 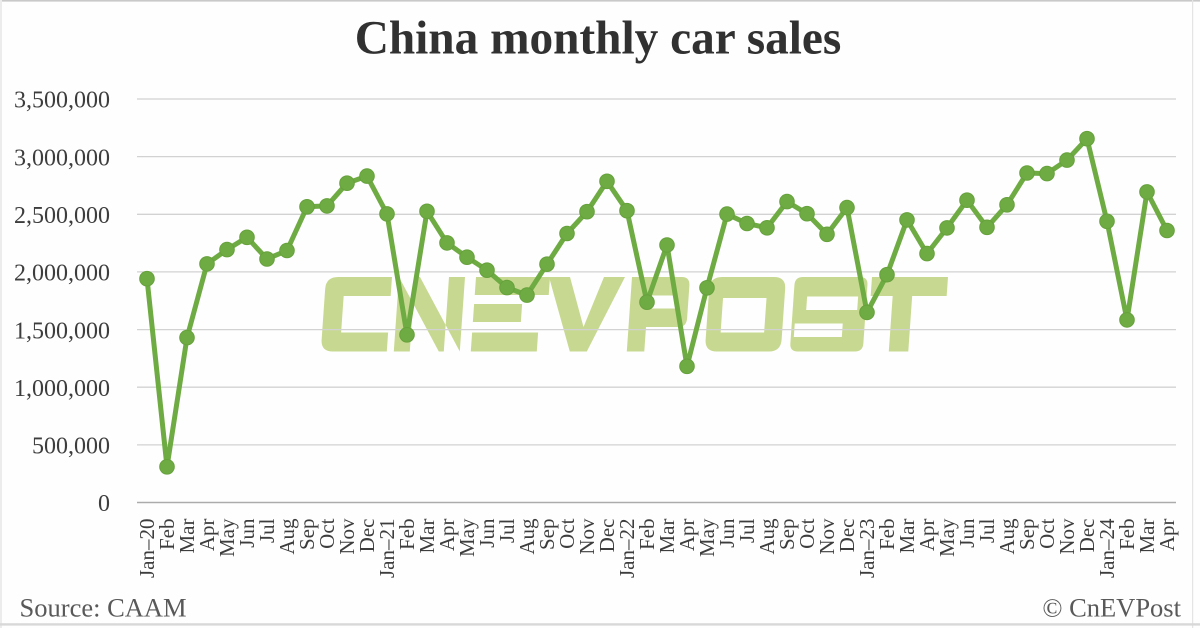 I want to click on svg-text: Jan–21, so click(x=387, y=549).